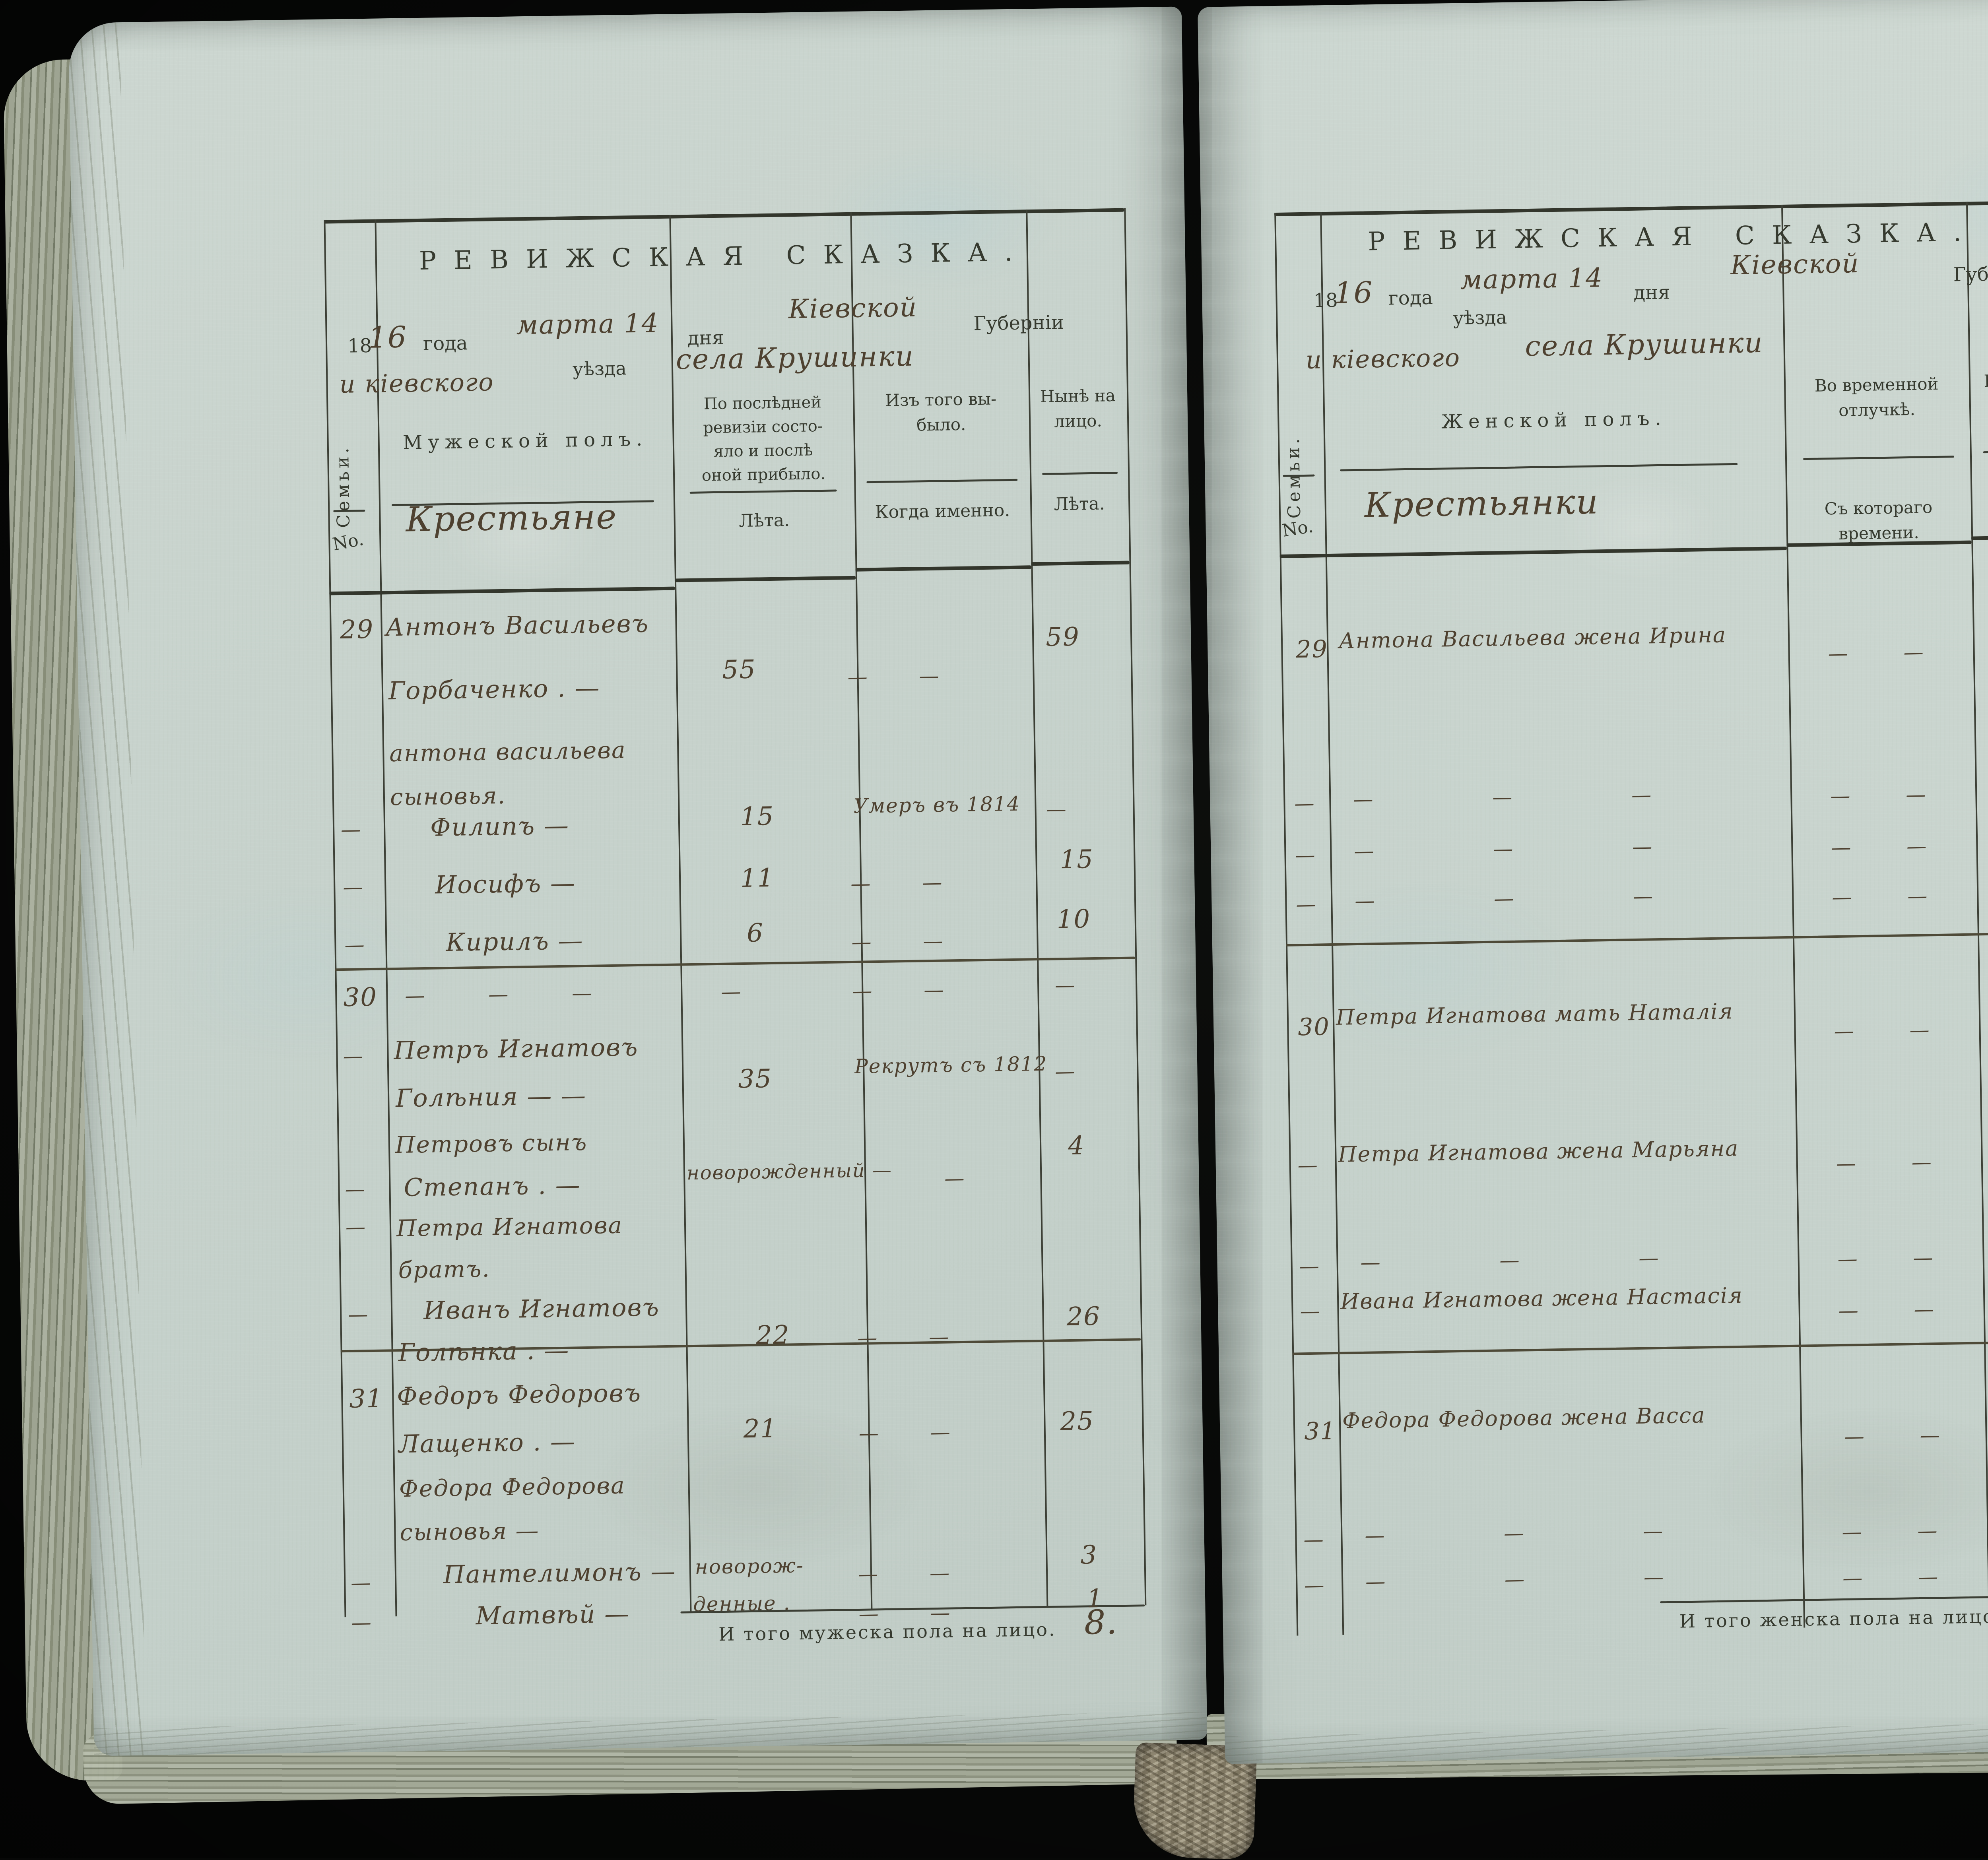 The image size is (1988, 1860). What do you see at coordinates (469, 1531) in the screenshot?
I see `relation-note: сыновья —` at bounding box center [469, 1531].